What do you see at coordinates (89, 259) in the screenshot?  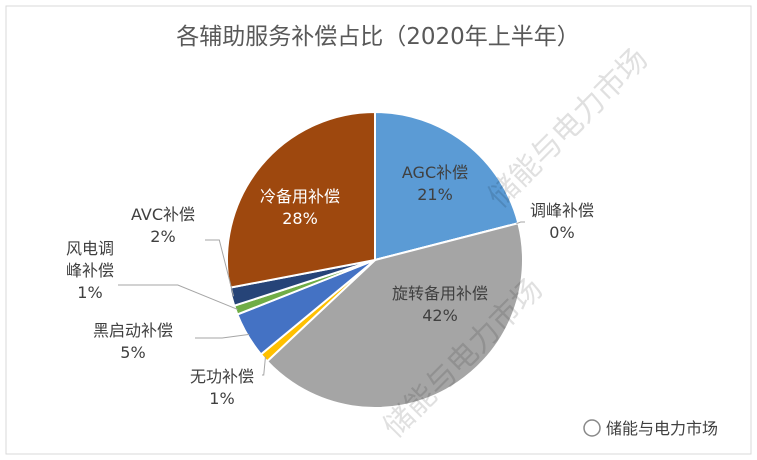 I see `slice-label: 风电调峰补偿` at bounding box center [89, 259].